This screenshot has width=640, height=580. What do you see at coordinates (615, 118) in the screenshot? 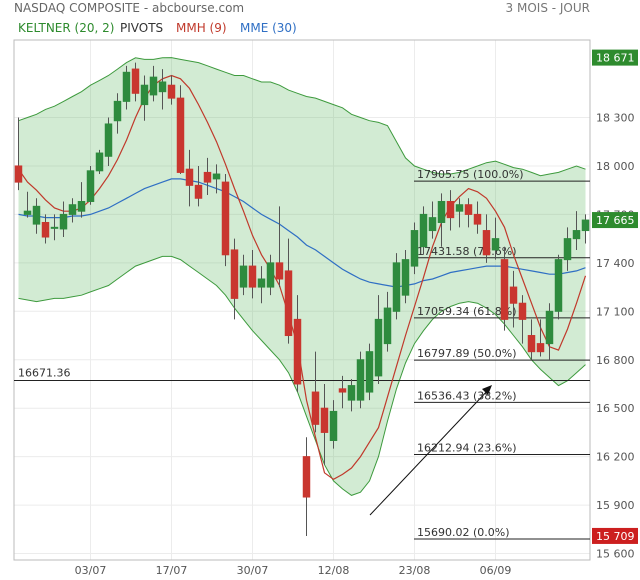
I see `y-tick-label: 18 300` at bounding box center [615, 118].